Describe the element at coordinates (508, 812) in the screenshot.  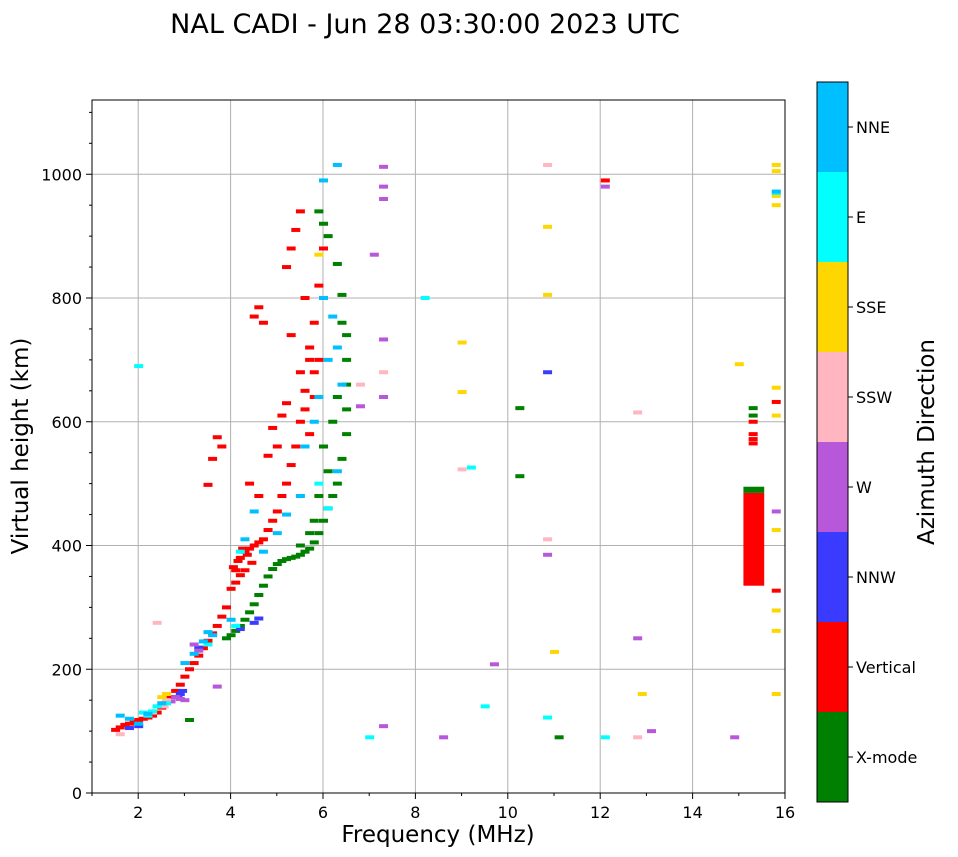
I see `x-tick-label: 10` at that location.